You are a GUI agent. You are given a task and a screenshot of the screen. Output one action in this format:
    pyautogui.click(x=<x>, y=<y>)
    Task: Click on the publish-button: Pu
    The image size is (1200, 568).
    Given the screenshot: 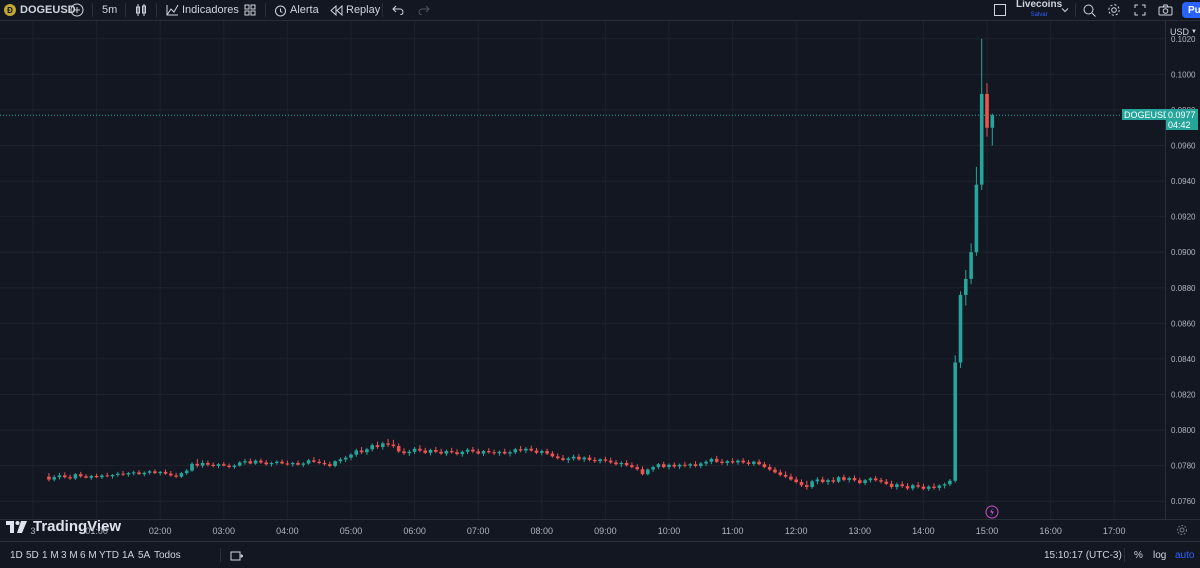 What is the action you would take?
    pyautogui.click(x=1191, y=10)
    